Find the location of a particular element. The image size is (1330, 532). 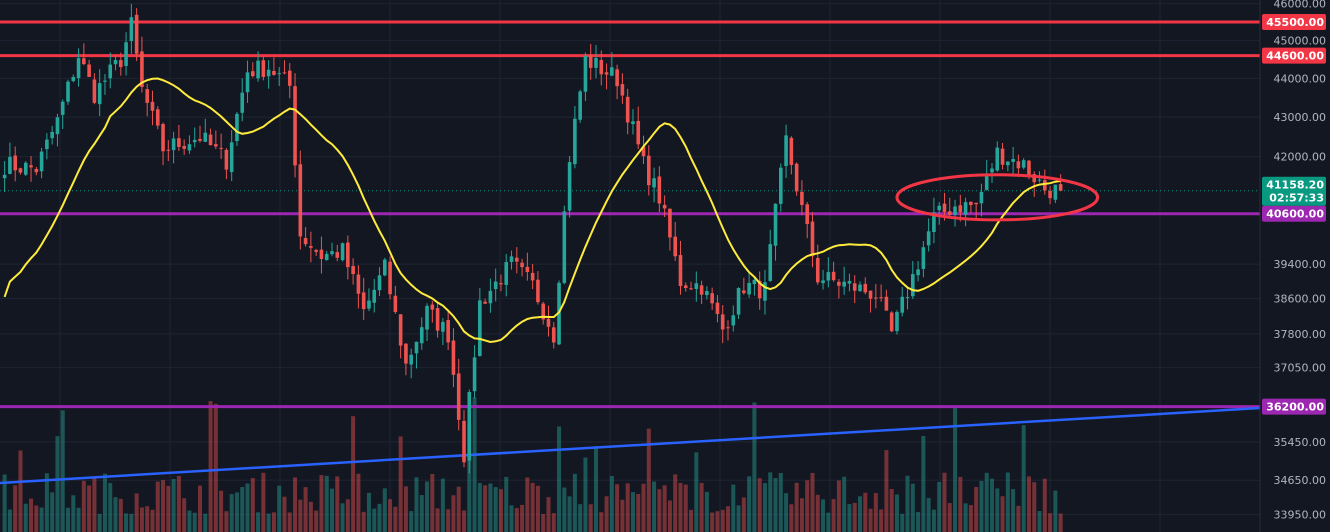

highlight-ellipse is located at coordinates (997, 197).